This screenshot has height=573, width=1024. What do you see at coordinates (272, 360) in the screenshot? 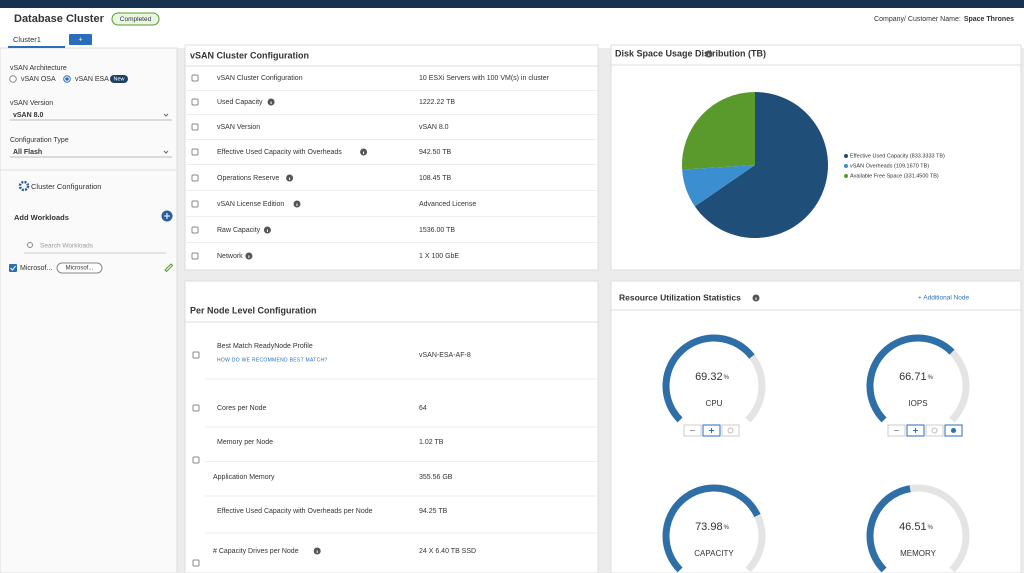
I see `best-match-link: HOW DO WE RECOMMEND BEST MATCH?` at bounding box center [272, 360].